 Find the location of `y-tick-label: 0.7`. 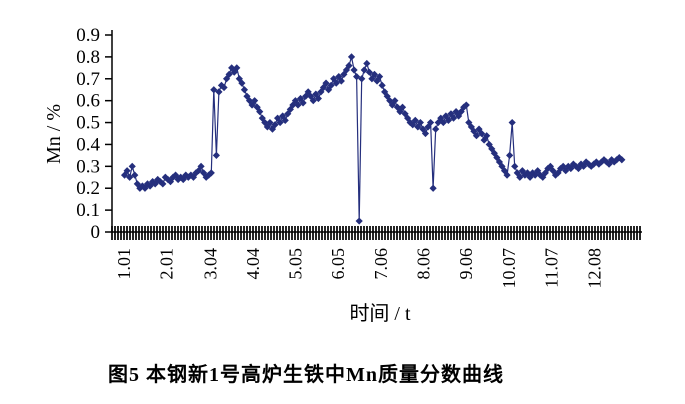

y-tick-label: 0.7 is located at coordinates (88, 79).